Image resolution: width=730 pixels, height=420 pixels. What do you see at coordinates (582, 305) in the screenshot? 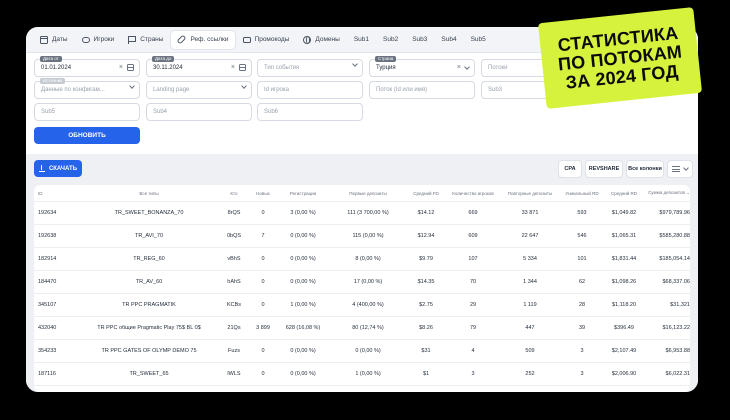
I see `table-cell: 28` at bounding box center [582, 305].